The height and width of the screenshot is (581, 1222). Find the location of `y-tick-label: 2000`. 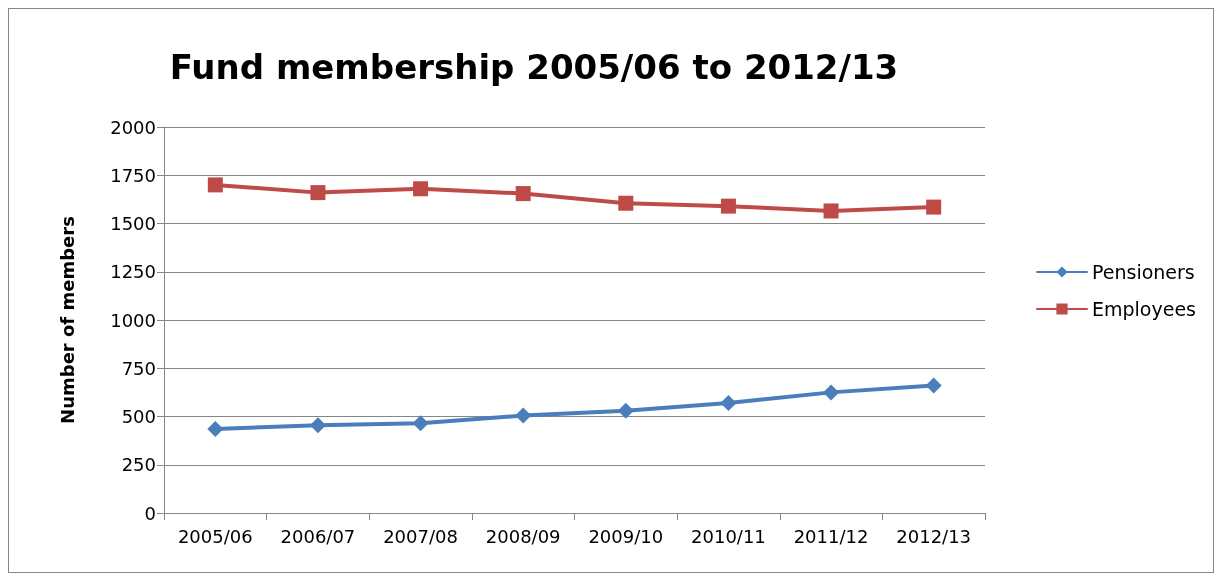

y-tick-label: 2000 is located at coordinates (133, 127).